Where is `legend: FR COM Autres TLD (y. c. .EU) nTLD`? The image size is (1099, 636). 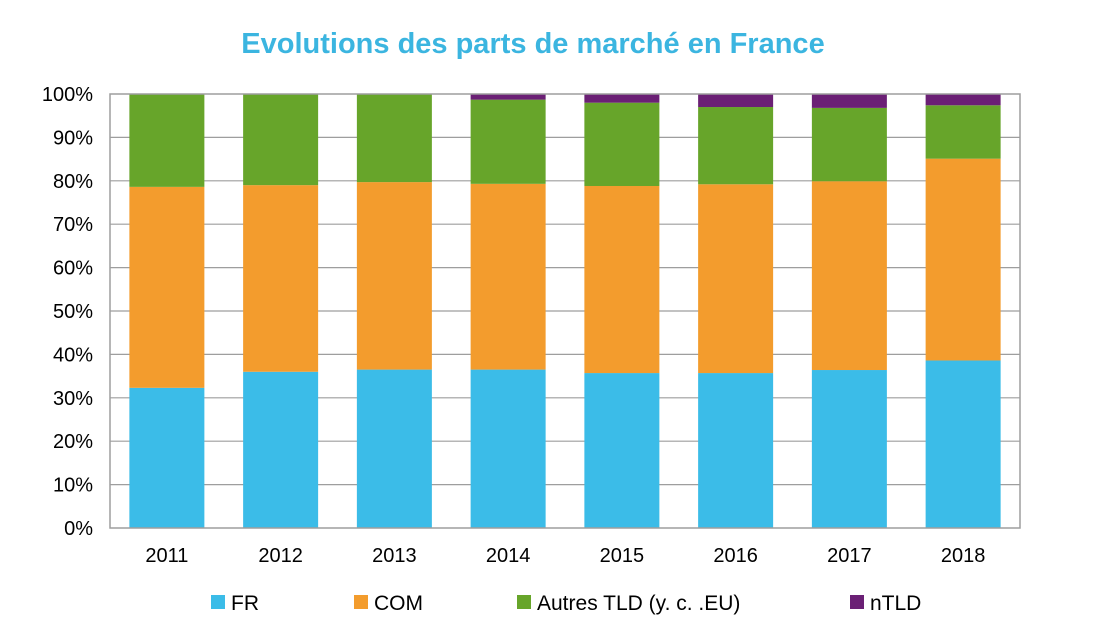
legend: FR COM Autres TLD (y. c. .EU) nTLD is located at coordinates (566, 603).